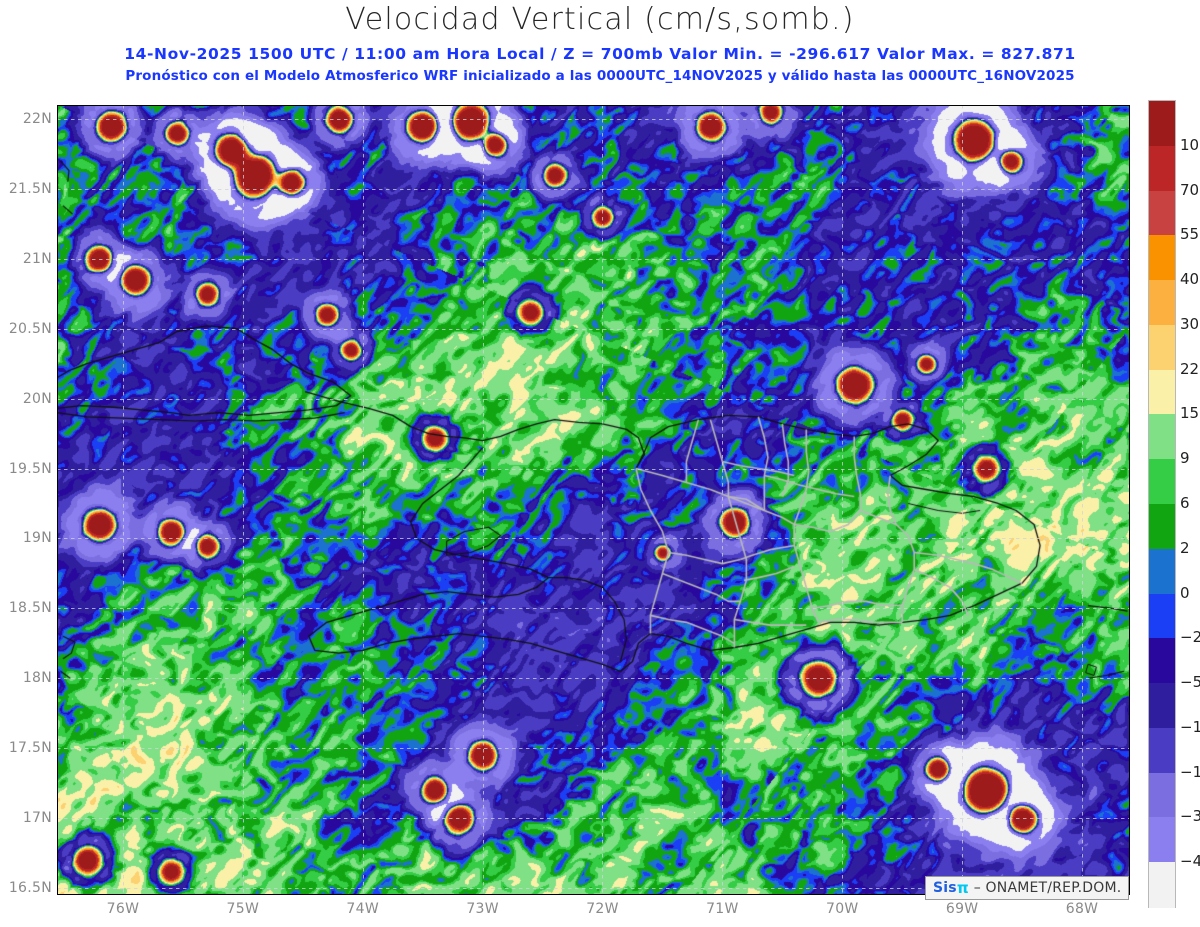 The image size is (1200, 927). What do you see at coordinates (722, 909) in the screenshot?
I see `x-axis-tick-label: 71W` at bounding box center [722, 909].